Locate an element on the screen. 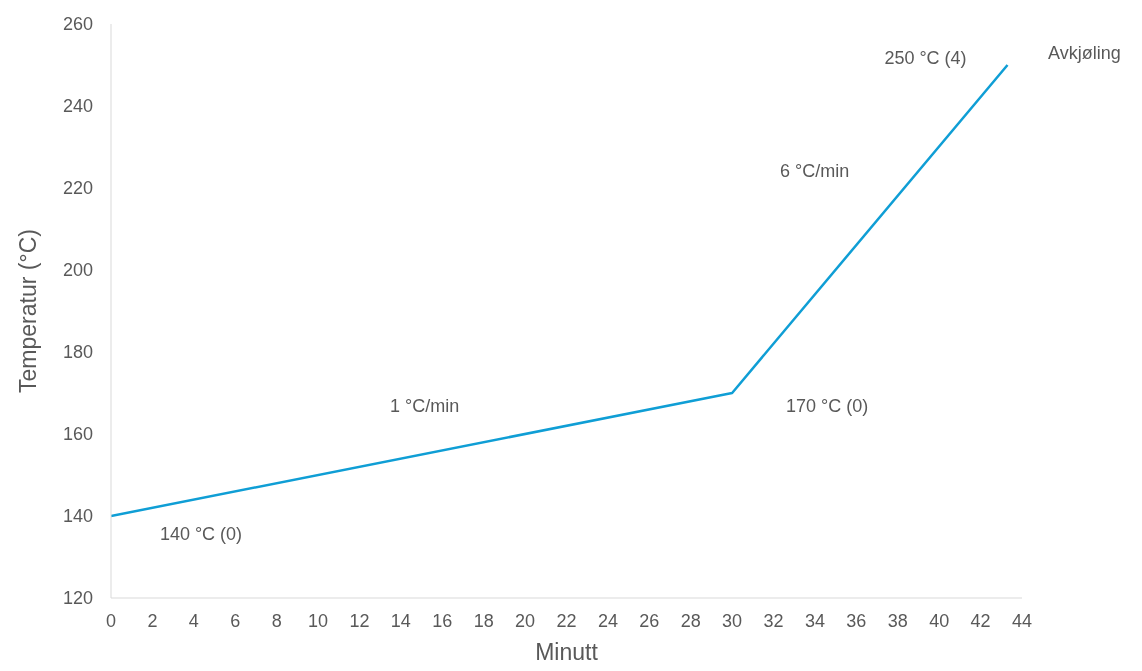 The image size is (1142, 671). x-tick-label: 14 is located at coordinates (400, 620).